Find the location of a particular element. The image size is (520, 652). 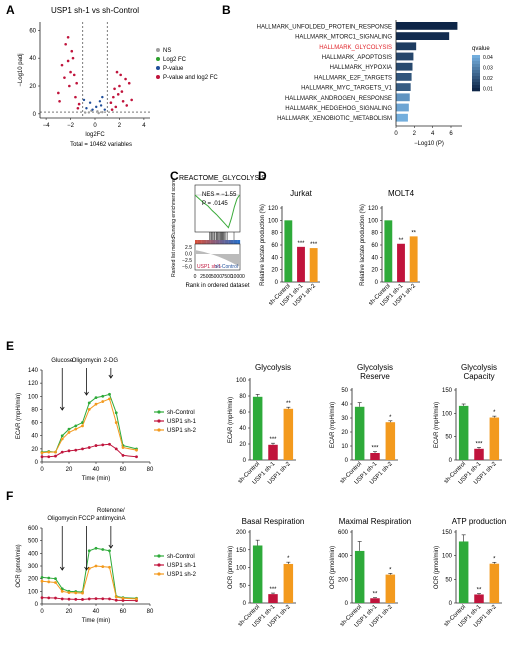

x-tick-label: −4 is located at coordinates (47, 126).